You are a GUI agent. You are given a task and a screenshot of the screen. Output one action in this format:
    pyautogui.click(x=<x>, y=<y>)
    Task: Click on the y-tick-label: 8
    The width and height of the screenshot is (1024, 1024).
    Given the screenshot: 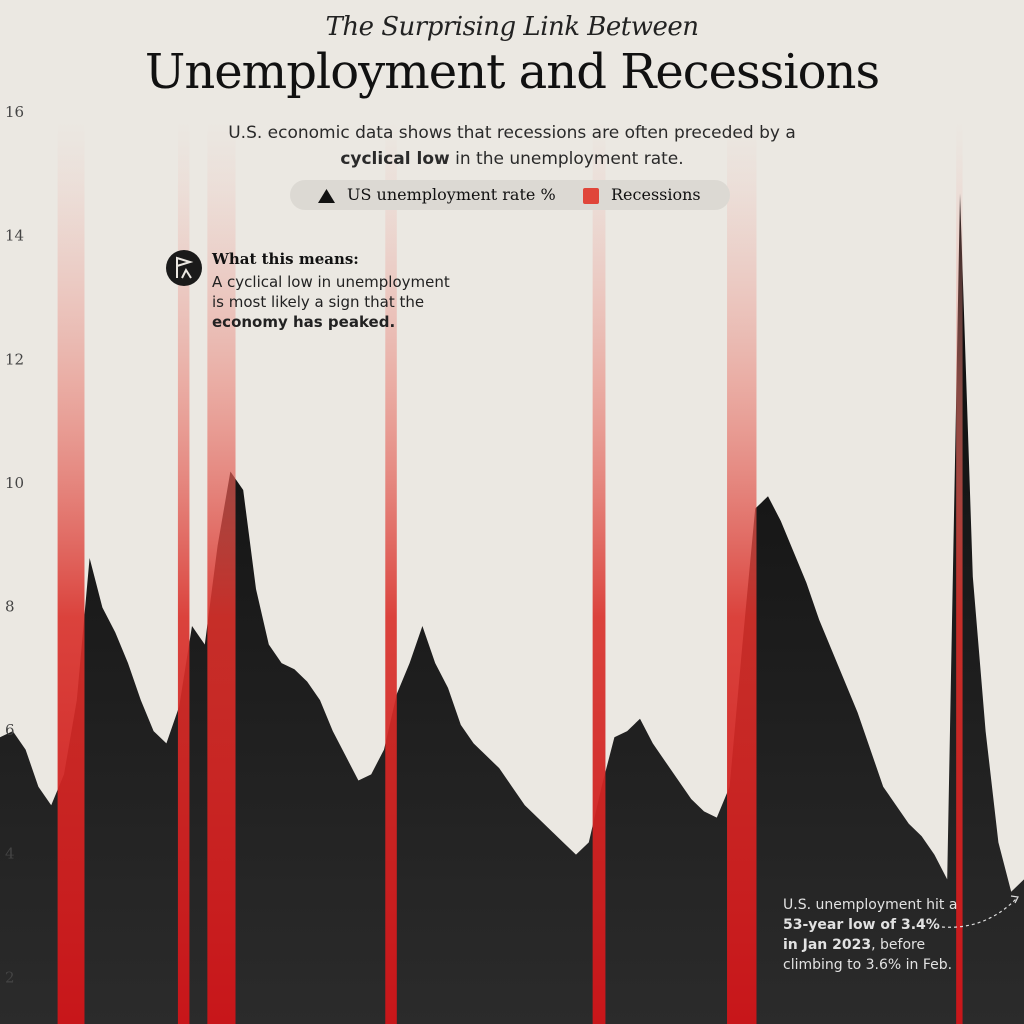 What is the action you would take?
    pyautogui.click(x=10, y=606)
    